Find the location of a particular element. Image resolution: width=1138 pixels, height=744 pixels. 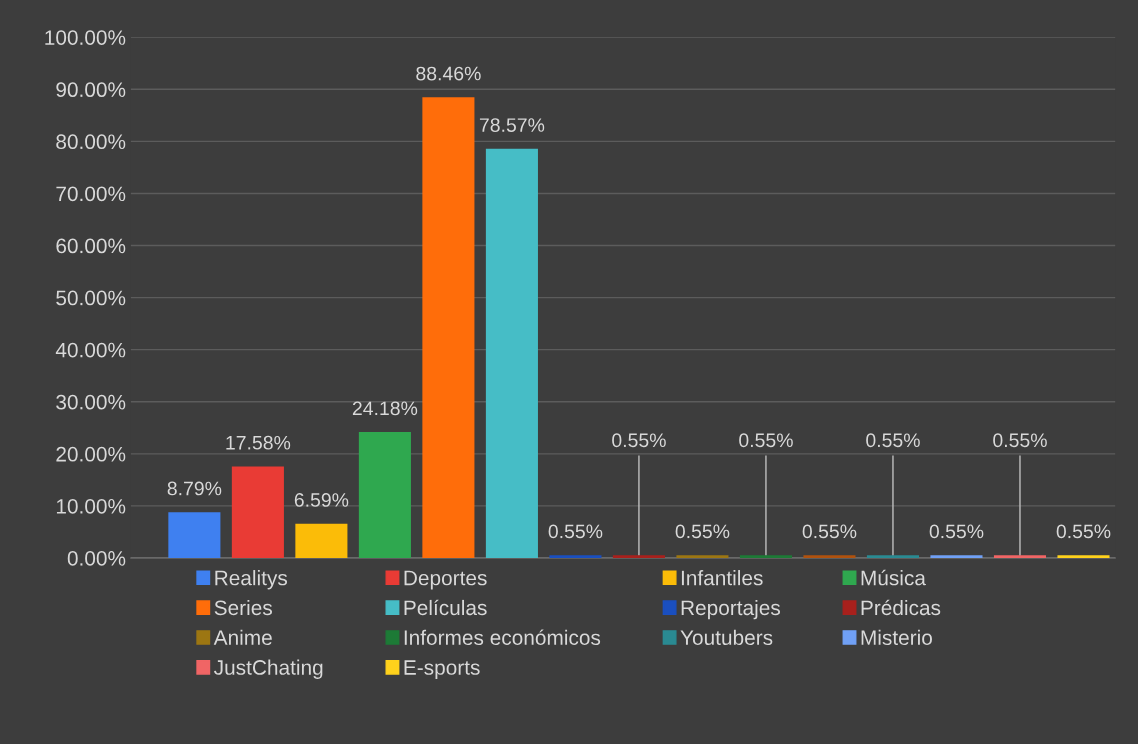

data-label: 6.59% is located at coordinates (321, 500).